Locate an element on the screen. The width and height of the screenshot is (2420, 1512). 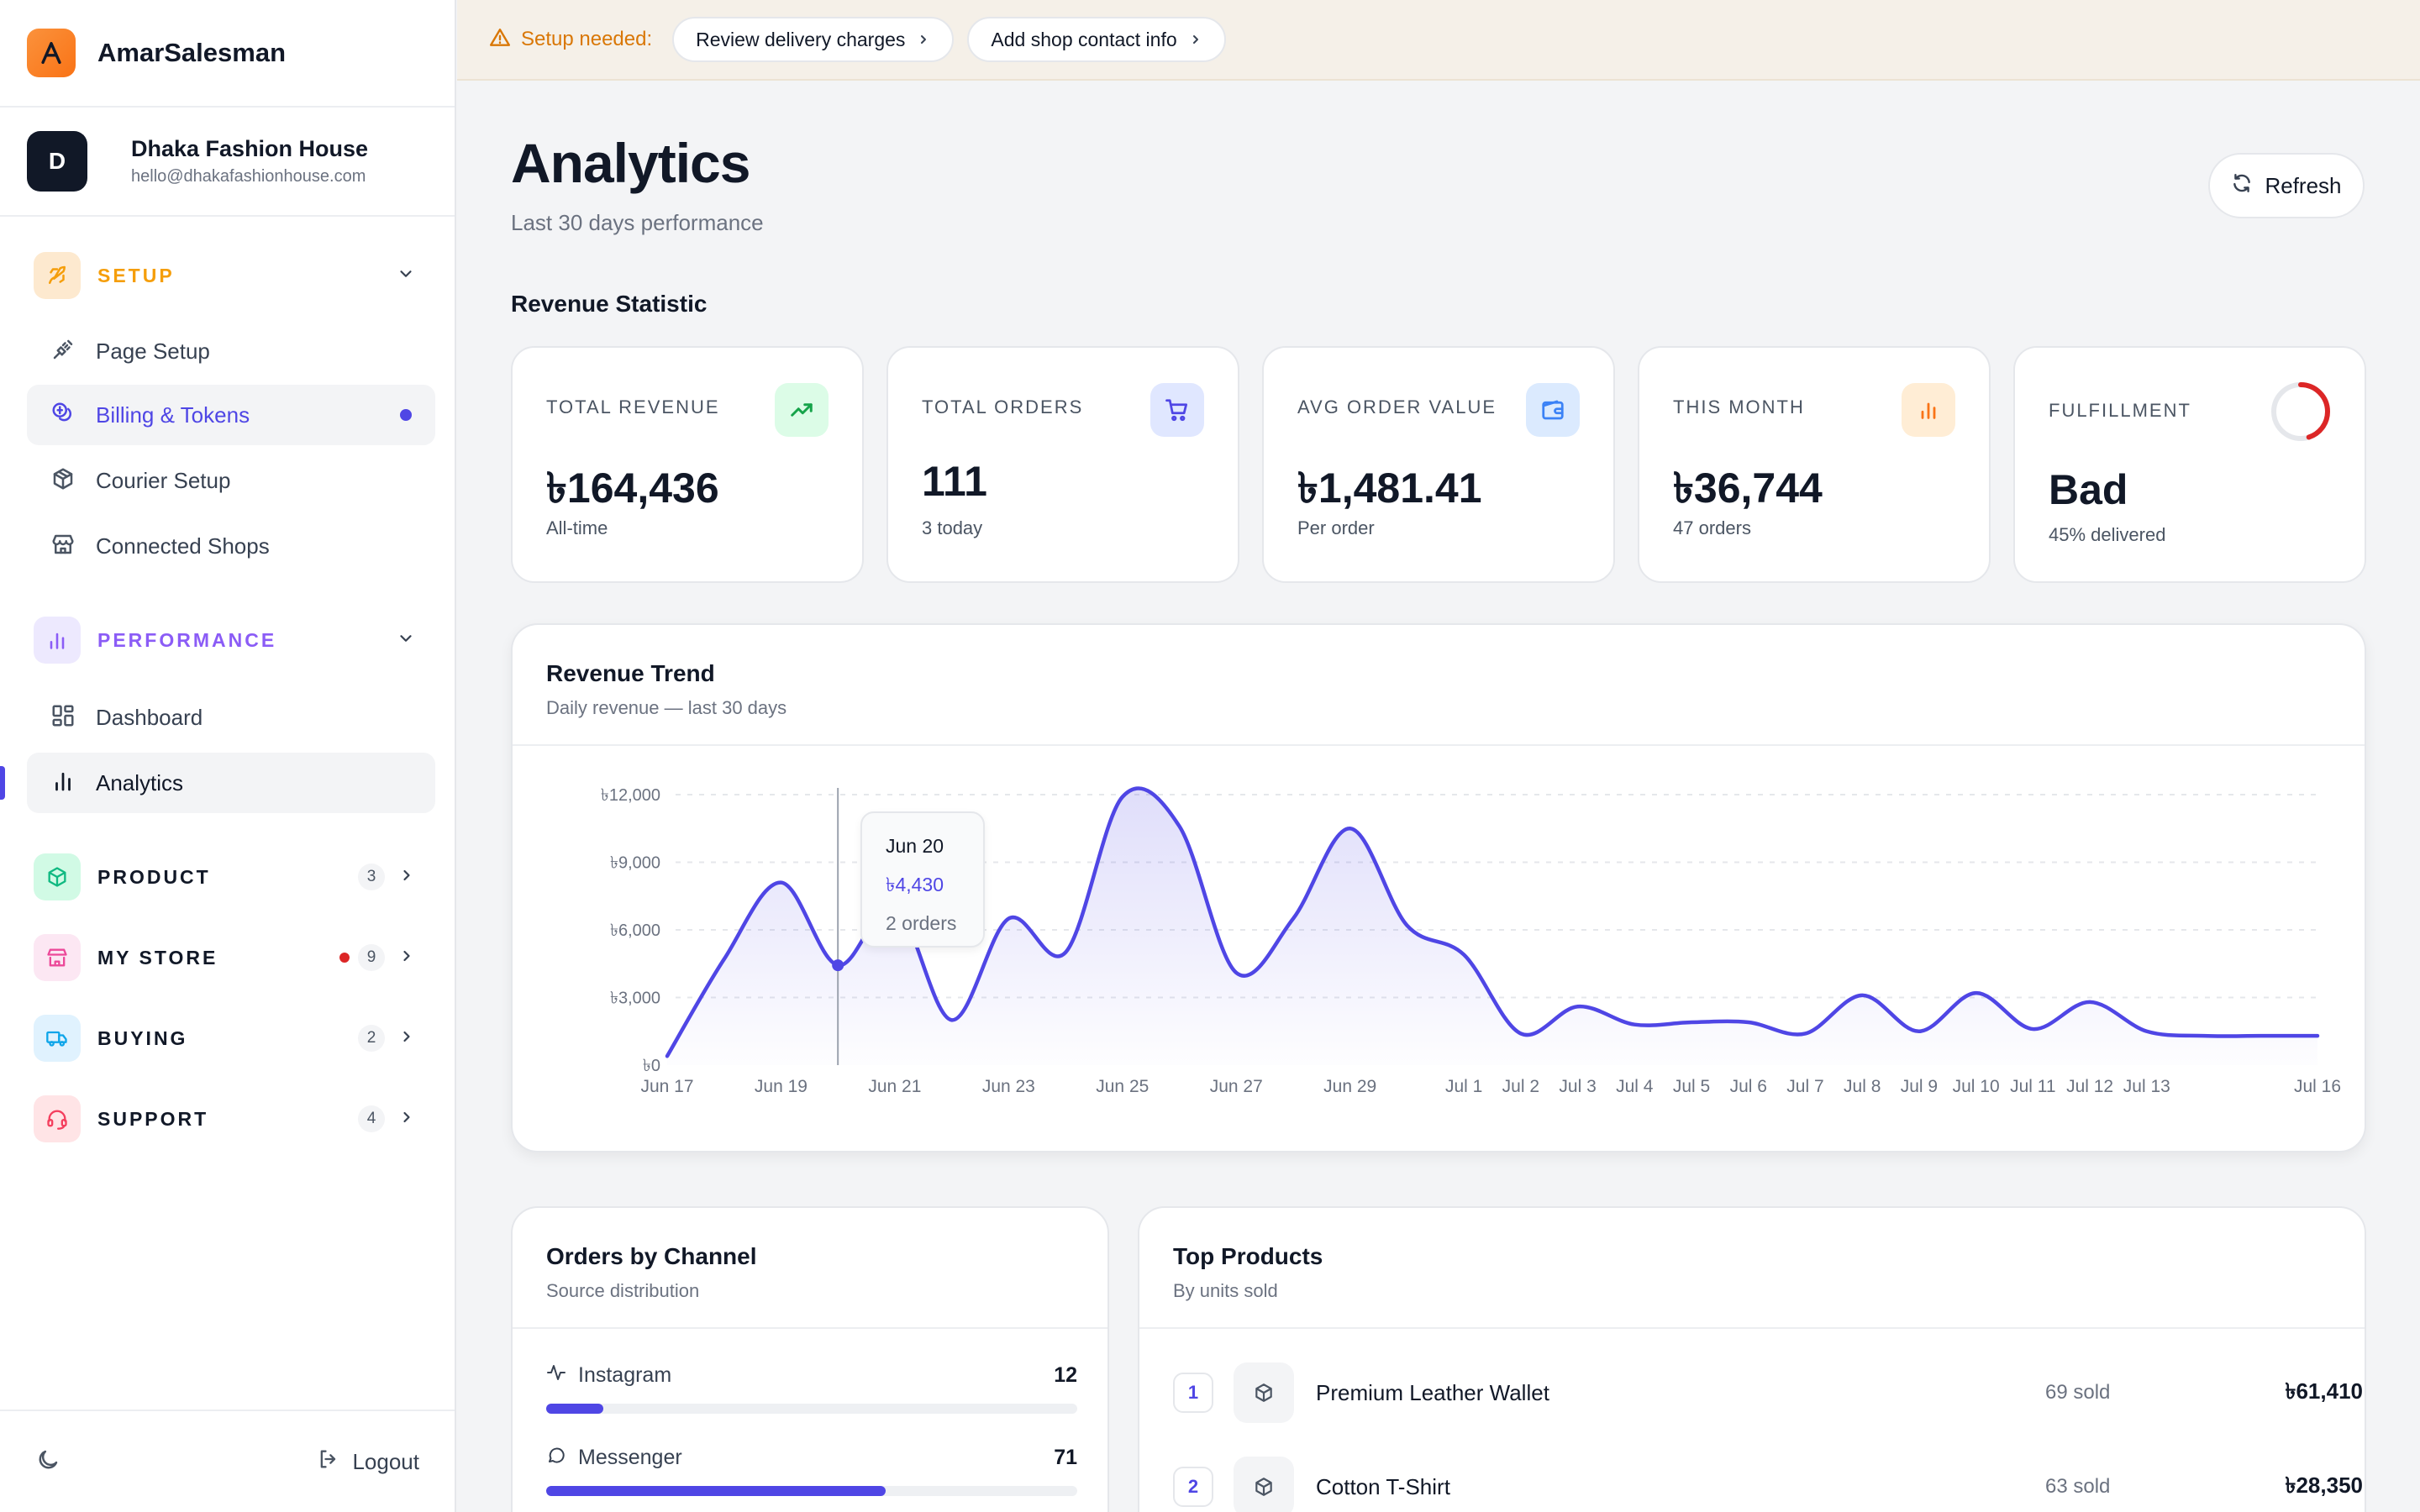
stat-label: FULFILLMENT is located at coordinates (2120, 410).